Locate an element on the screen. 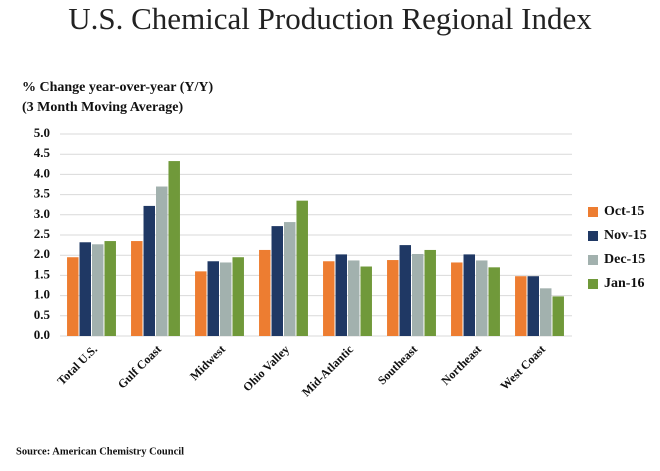 The image size is (660, 471). subtitle: (3 Month Moving Average) is located at coordinates (102, 107).